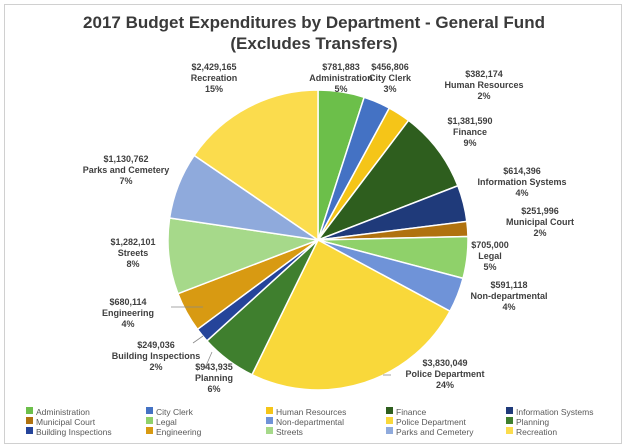  What do you see at coordinates (214, 78) in the screenshot?
I see `data-label-recreation: $2,429,165 Recreation 15%` at bounding box center [214, 78].